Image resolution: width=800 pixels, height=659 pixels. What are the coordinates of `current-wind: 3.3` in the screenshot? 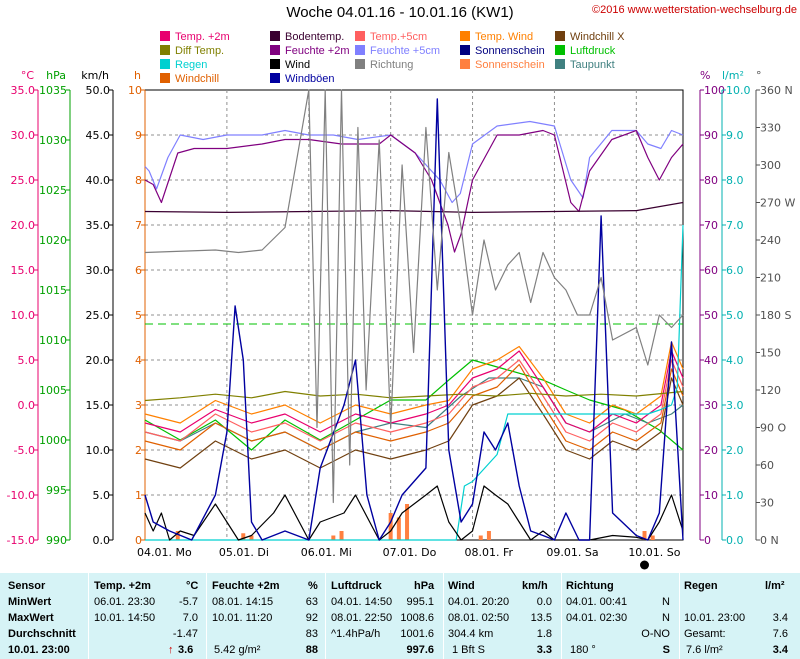 It's located at (544, 650).